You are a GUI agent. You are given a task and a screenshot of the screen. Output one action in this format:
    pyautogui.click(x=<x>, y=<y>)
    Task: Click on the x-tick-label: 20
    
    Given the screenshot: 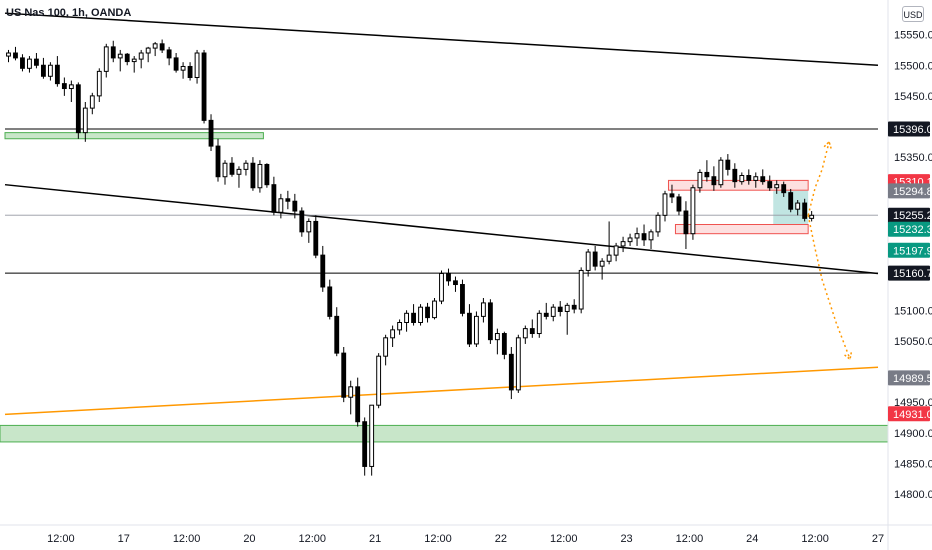 What is the action you would take?
    pyautogui.click(x=249, y=539)
    